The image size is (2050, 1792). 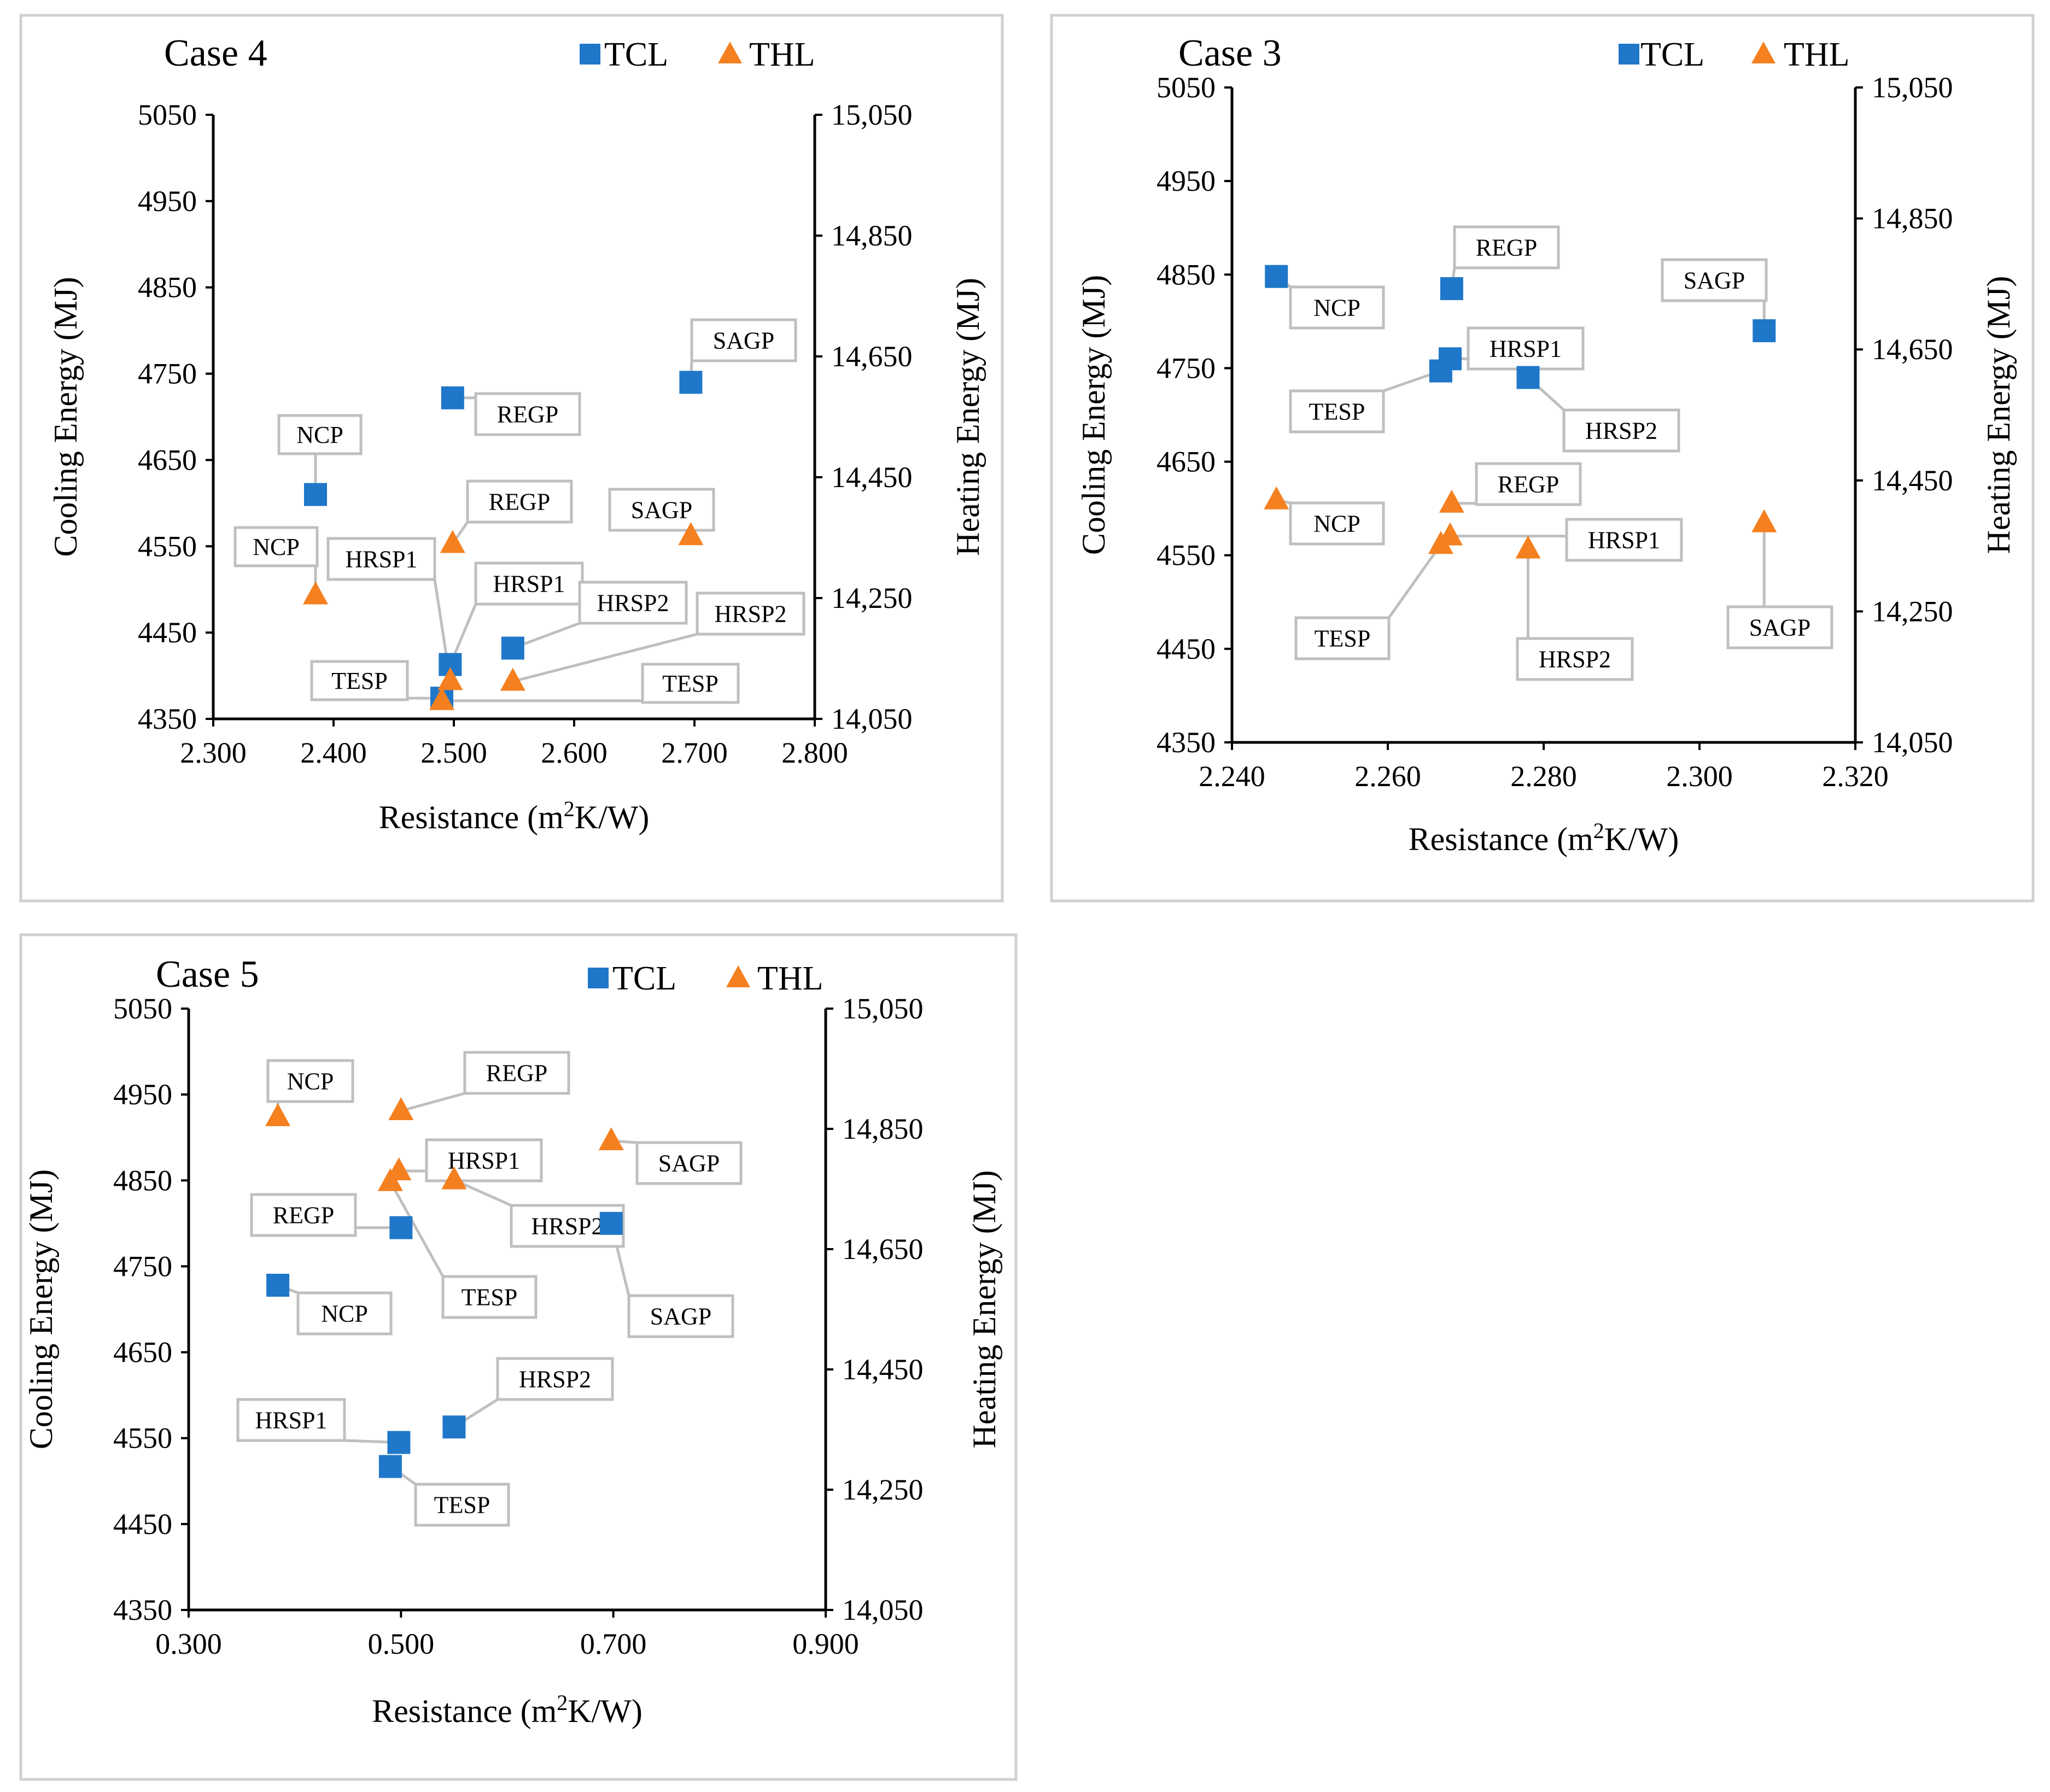 What do you see at coordinates (1520, 412) in the screenshot?
I see `case3-markers` at bounding box center [1520, 412].